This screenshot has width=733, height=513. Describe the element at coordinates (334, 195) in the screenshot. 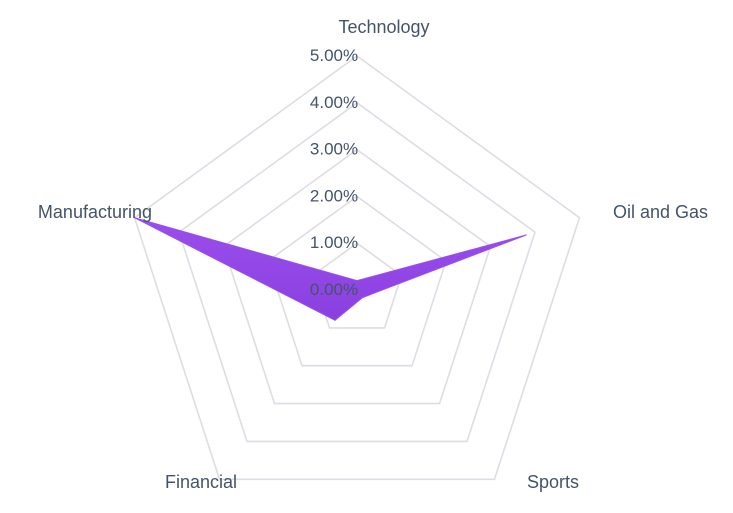

I see `tick-label-2: 2.00%` at that location.